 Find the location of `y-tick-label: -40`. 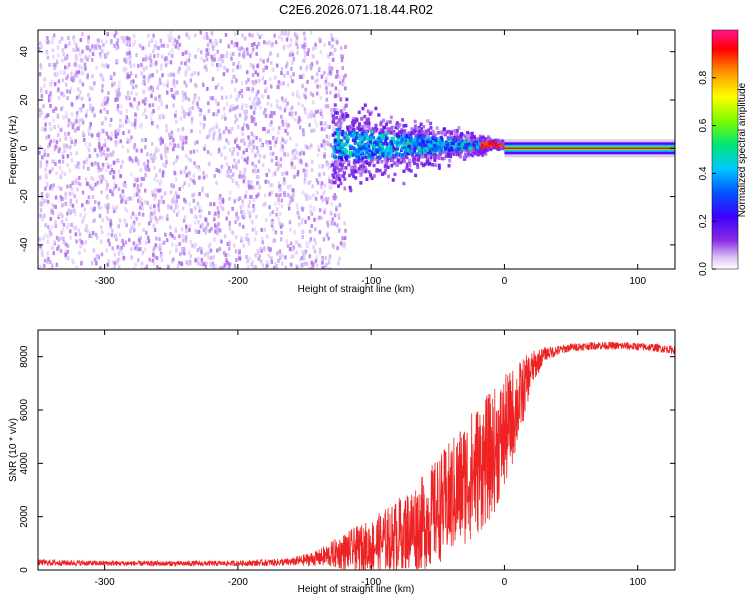

y-tick-label: -40 is located at coordinates (24, 244).